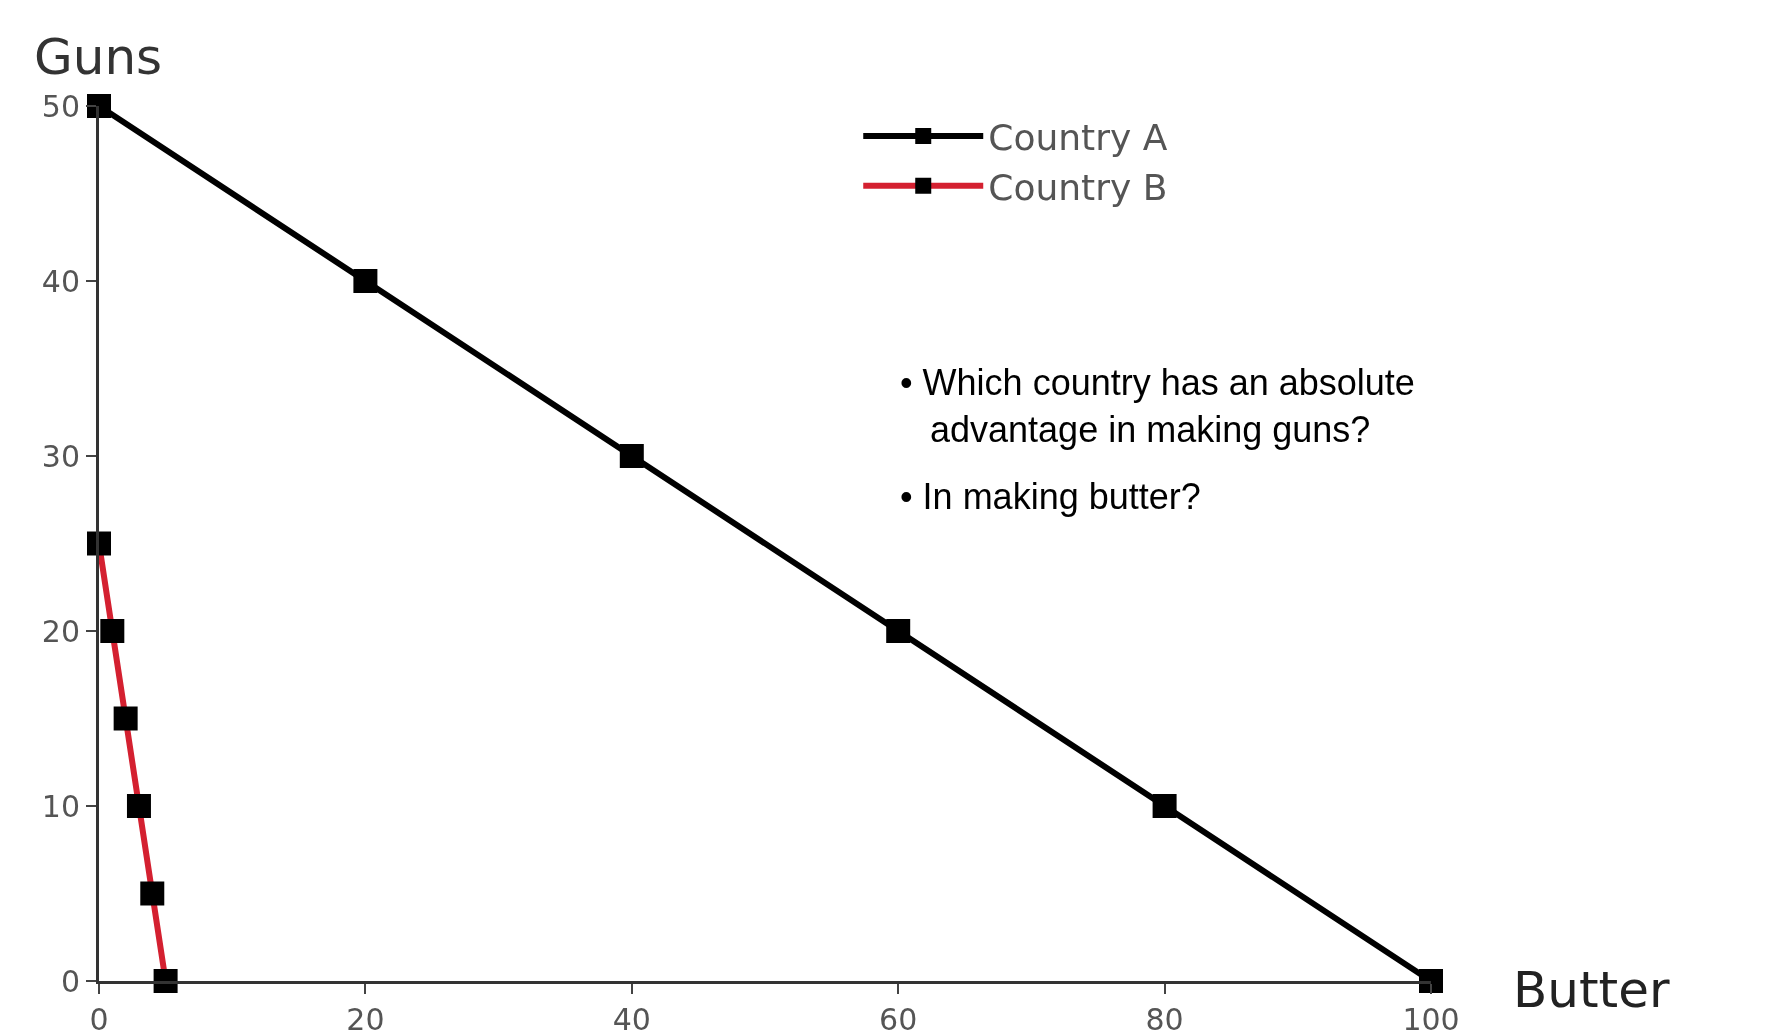 The width and height of the screenshot is (1785, 1031). Describe the element at coordinates (60, 631) in the screenshot. I see `y-tick-label: 20` at that location.